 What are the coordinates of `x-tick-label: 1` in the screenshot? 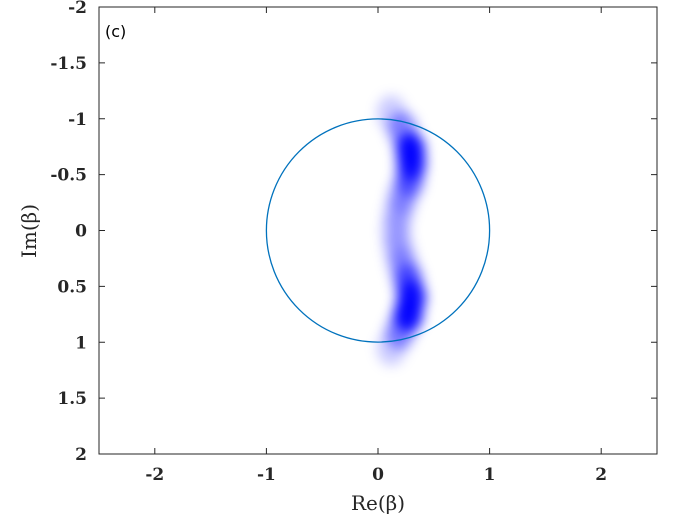 It's located at (490, 475).